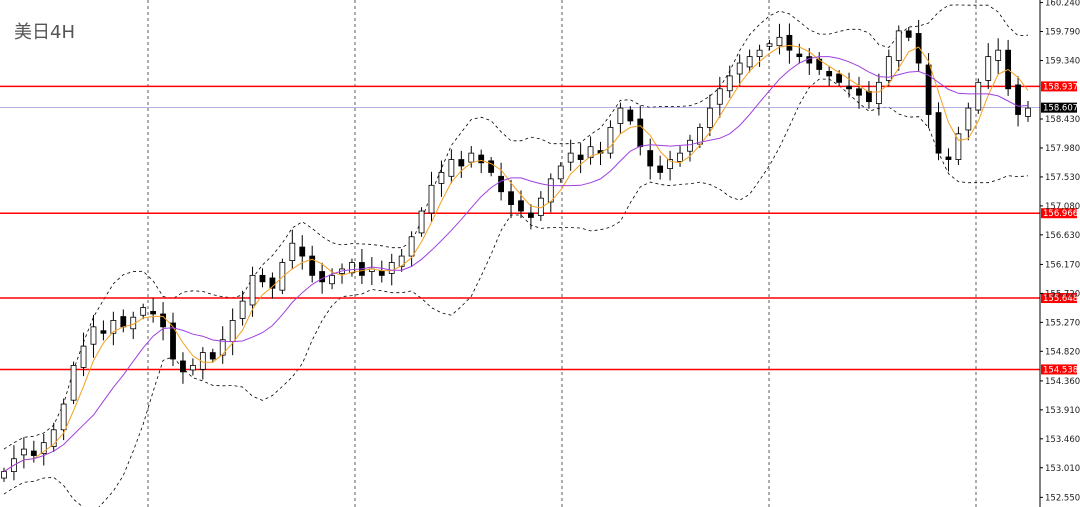  What do you see at coordinates (1060, 87) in the screenshot?
I see `level-tag-label: 158.937` at bounding box center [1060, 87].